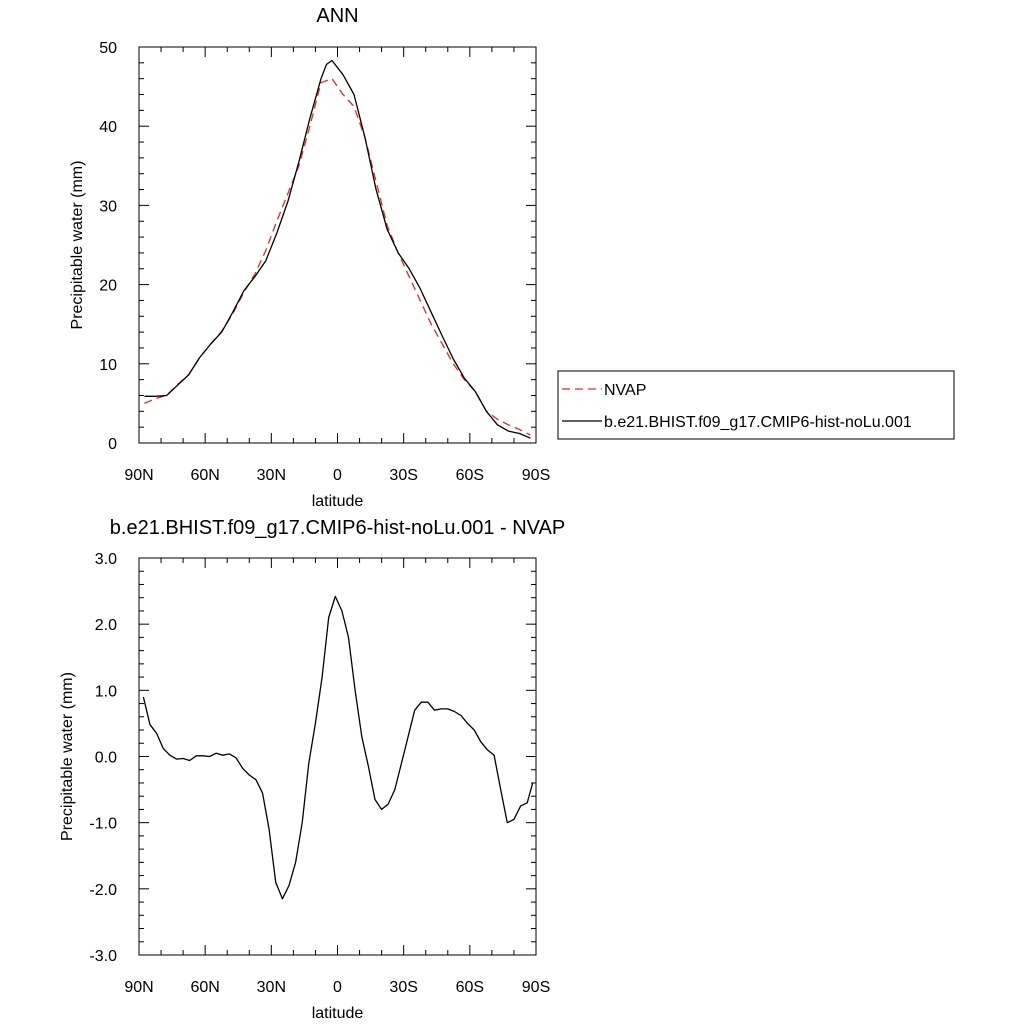 The width and height of the screenshot is (1024, 1024). What do you see at coordinates (103, 890) in the screenshot?
I see `y-tick-label: -2.0` at bounding box center [103, 890].